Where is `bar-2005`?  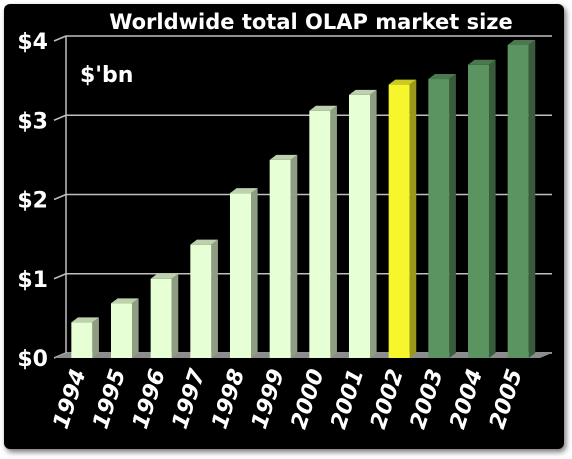
bar-2005 is located at coordinates (521, 199).